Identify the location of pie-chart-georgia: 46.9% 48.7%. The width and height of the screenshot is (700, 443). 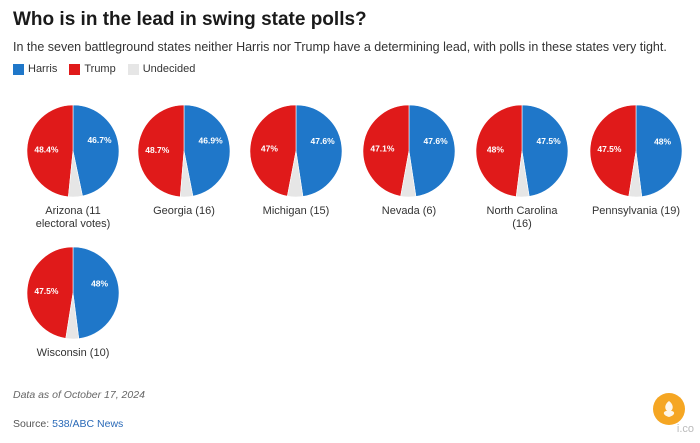
(184, 151).